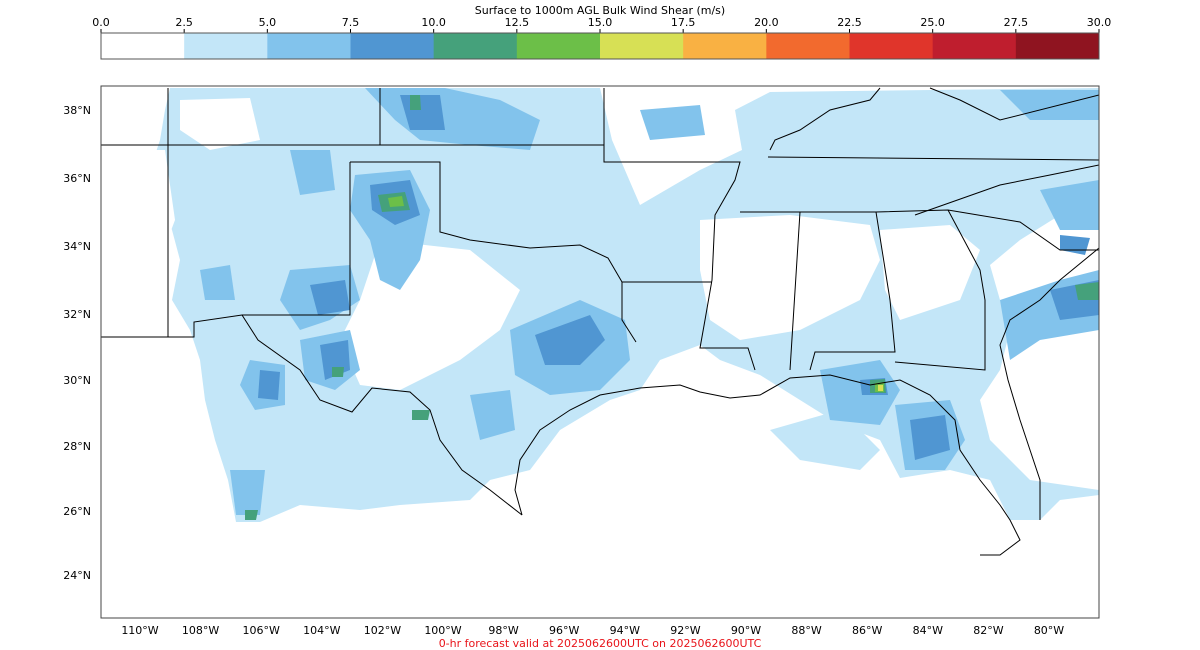 Image resolution: width=1200 pixels, height=650 pixels. I want to click on longitude-label: 80°W, so click(1049, 630).